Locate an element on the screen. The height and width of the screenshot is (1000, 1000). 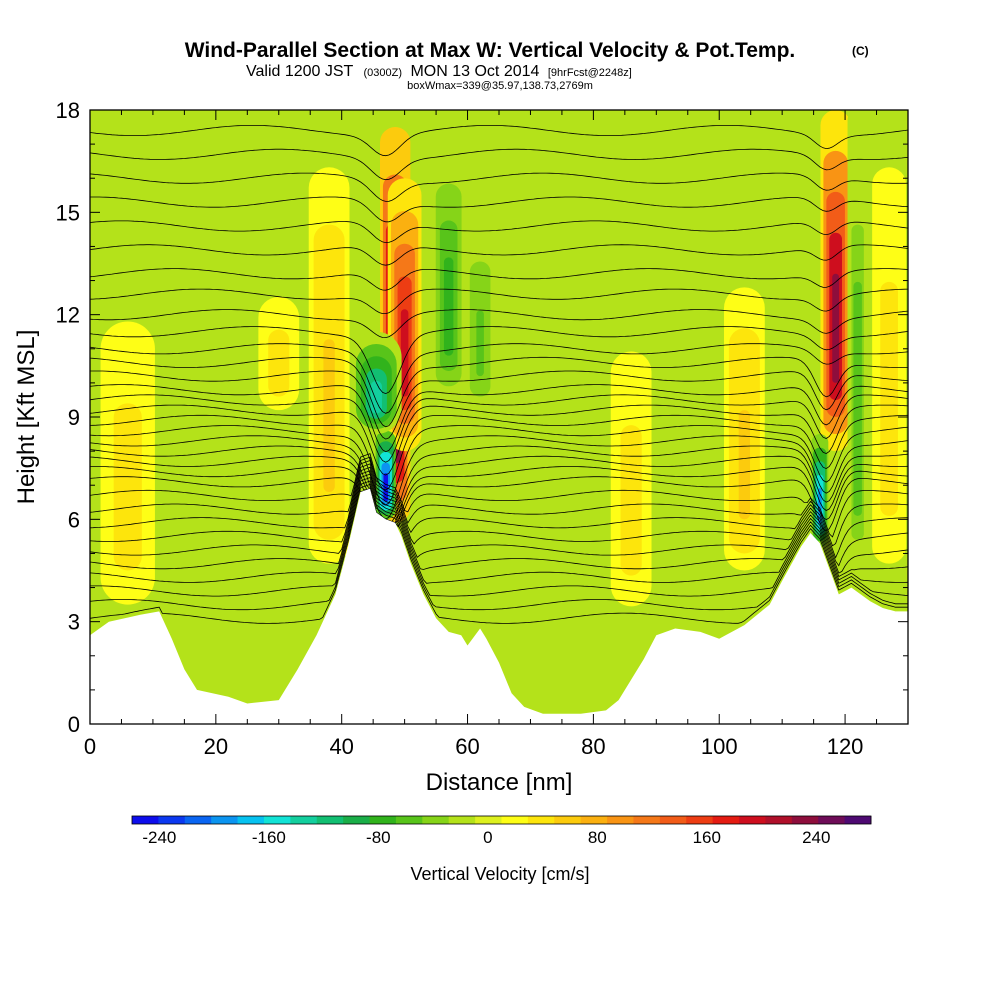
valid-date: MON 13 Oct 2014 is located at coordinates (474, 71).